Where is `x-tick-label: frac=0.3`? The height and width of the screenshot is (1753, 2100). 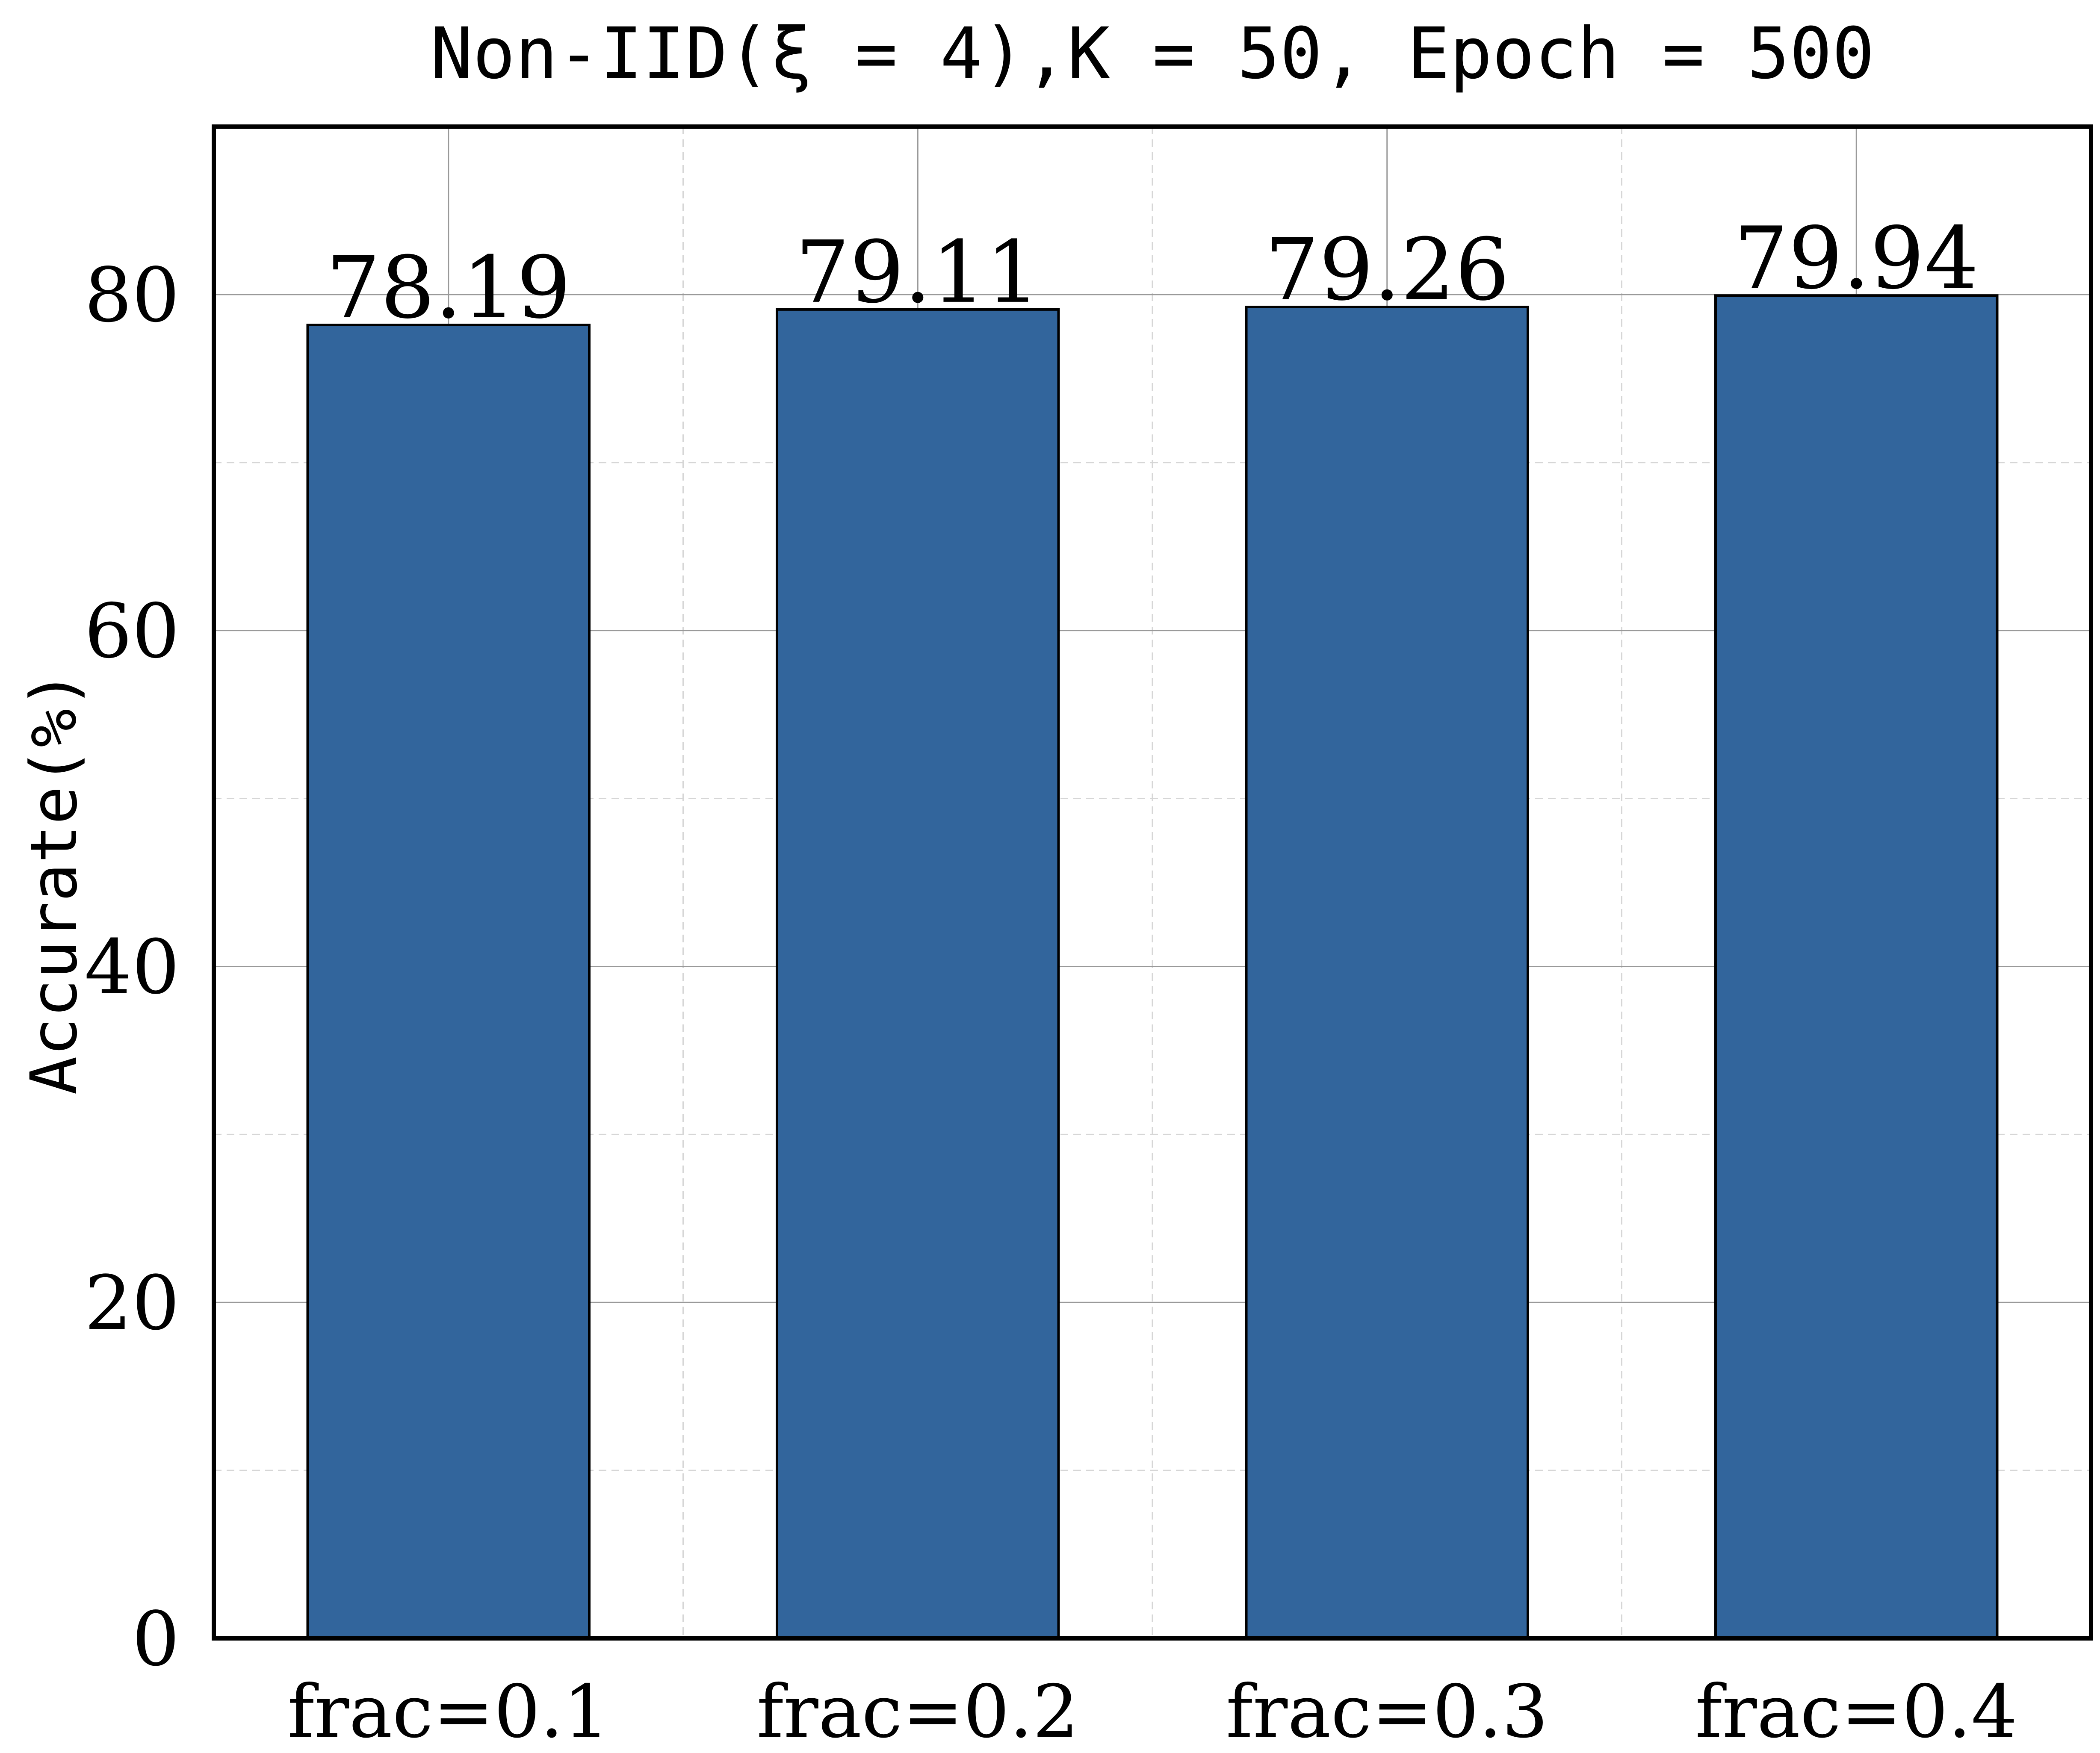
x-tick-label: frac=0.3 is located at coordinates (1387, 1711).